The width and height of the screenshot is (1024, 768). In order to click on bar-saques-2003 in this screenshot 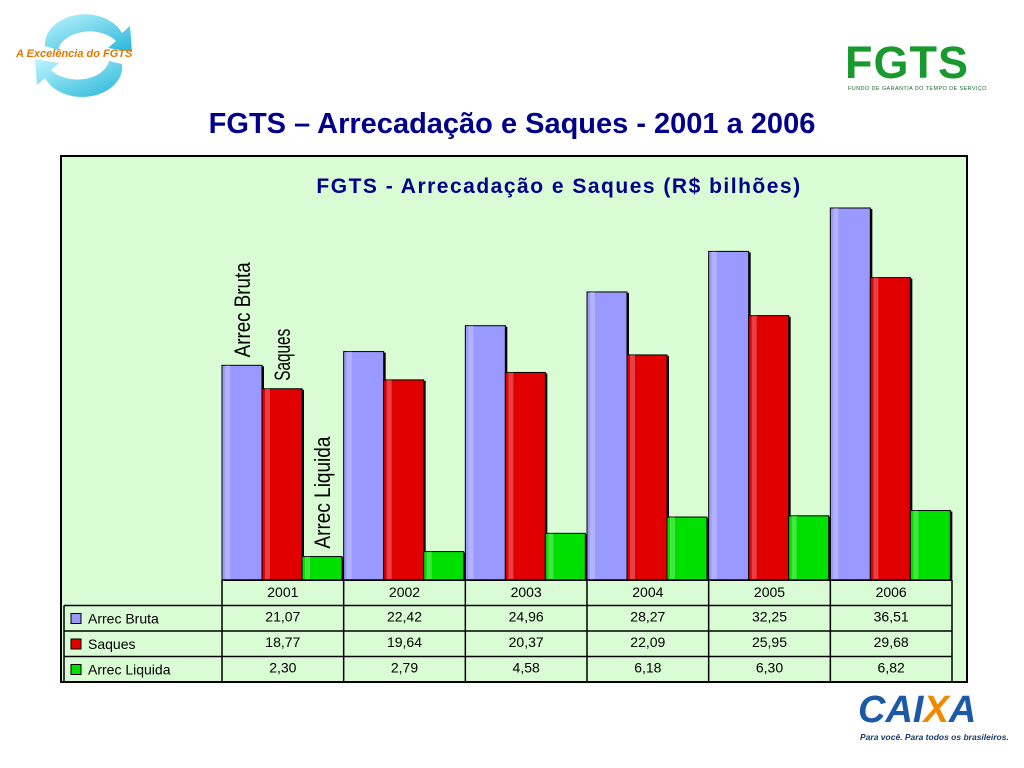, I will do `click(526, 476)`.